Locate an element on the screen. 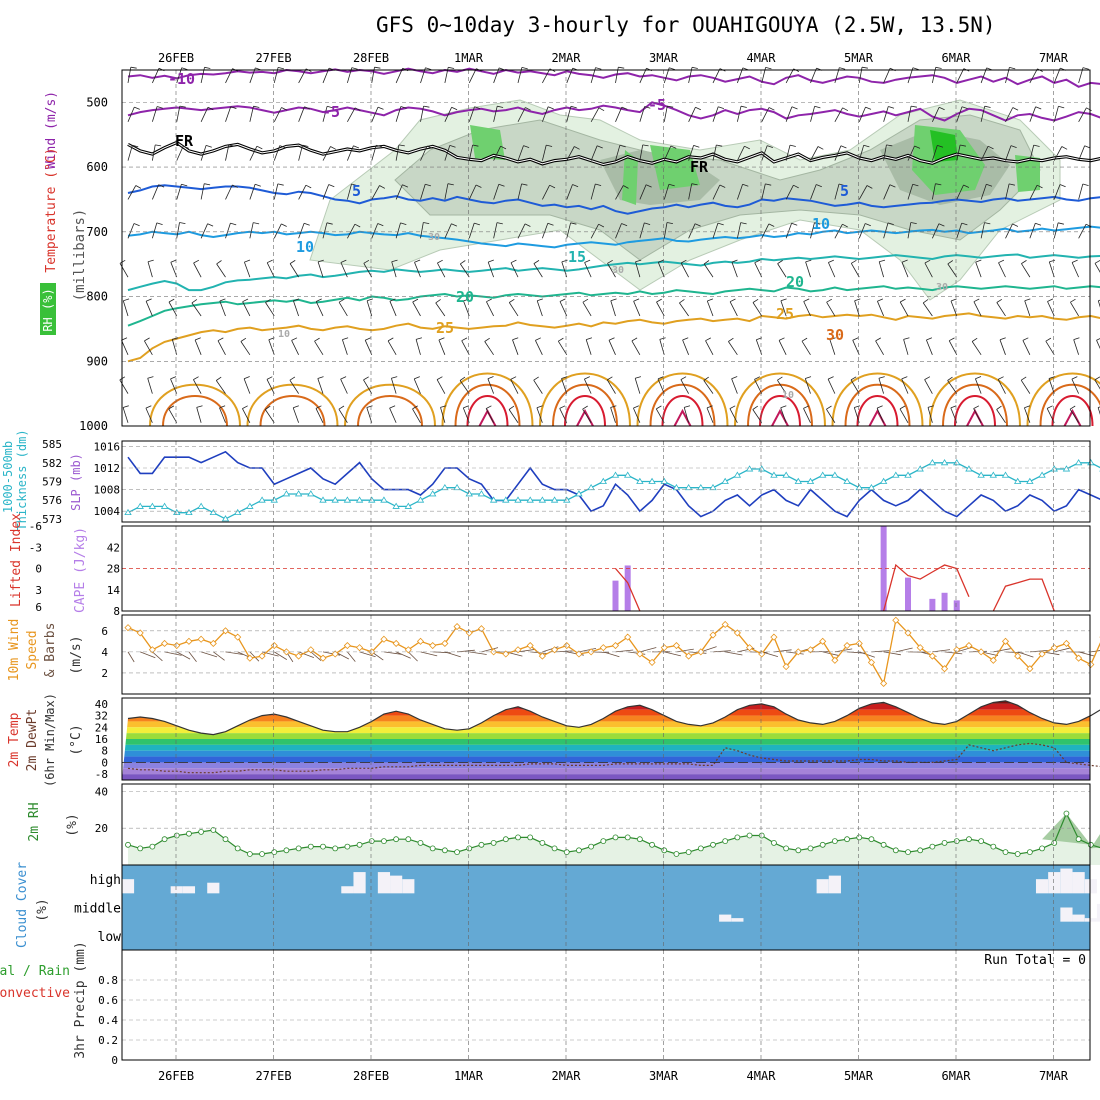 This screenshot has height=1100, width=1100. panel-frame-precip is located at coordinates (606, 1005).